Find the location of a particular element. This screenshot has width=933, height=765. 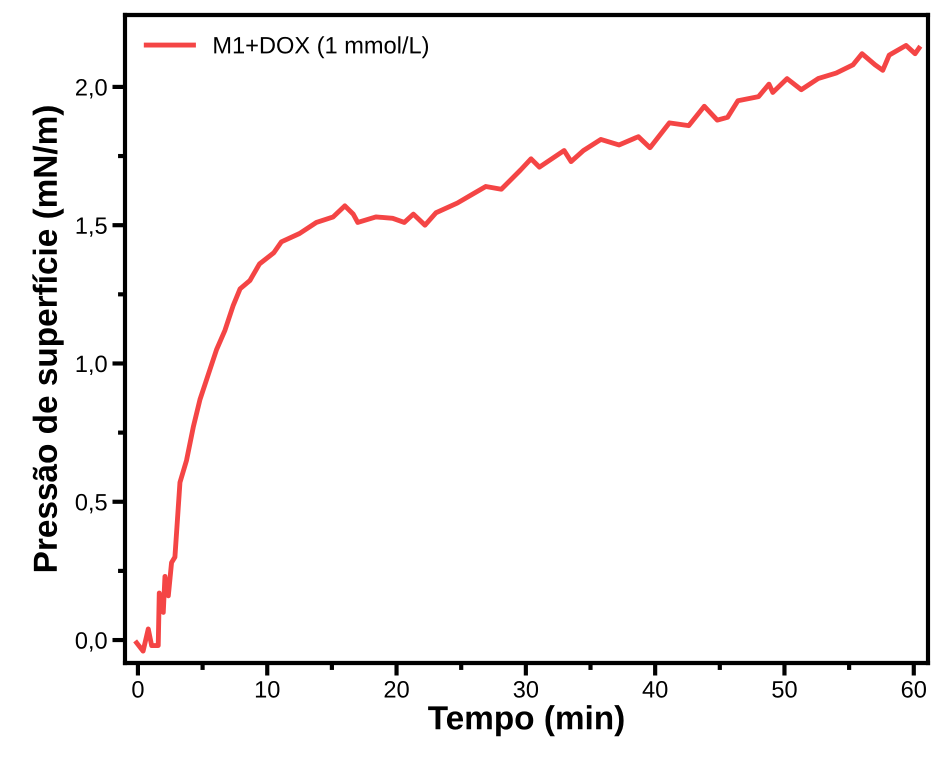

x-tick-label: 50 is located at coordinates (784, 689).